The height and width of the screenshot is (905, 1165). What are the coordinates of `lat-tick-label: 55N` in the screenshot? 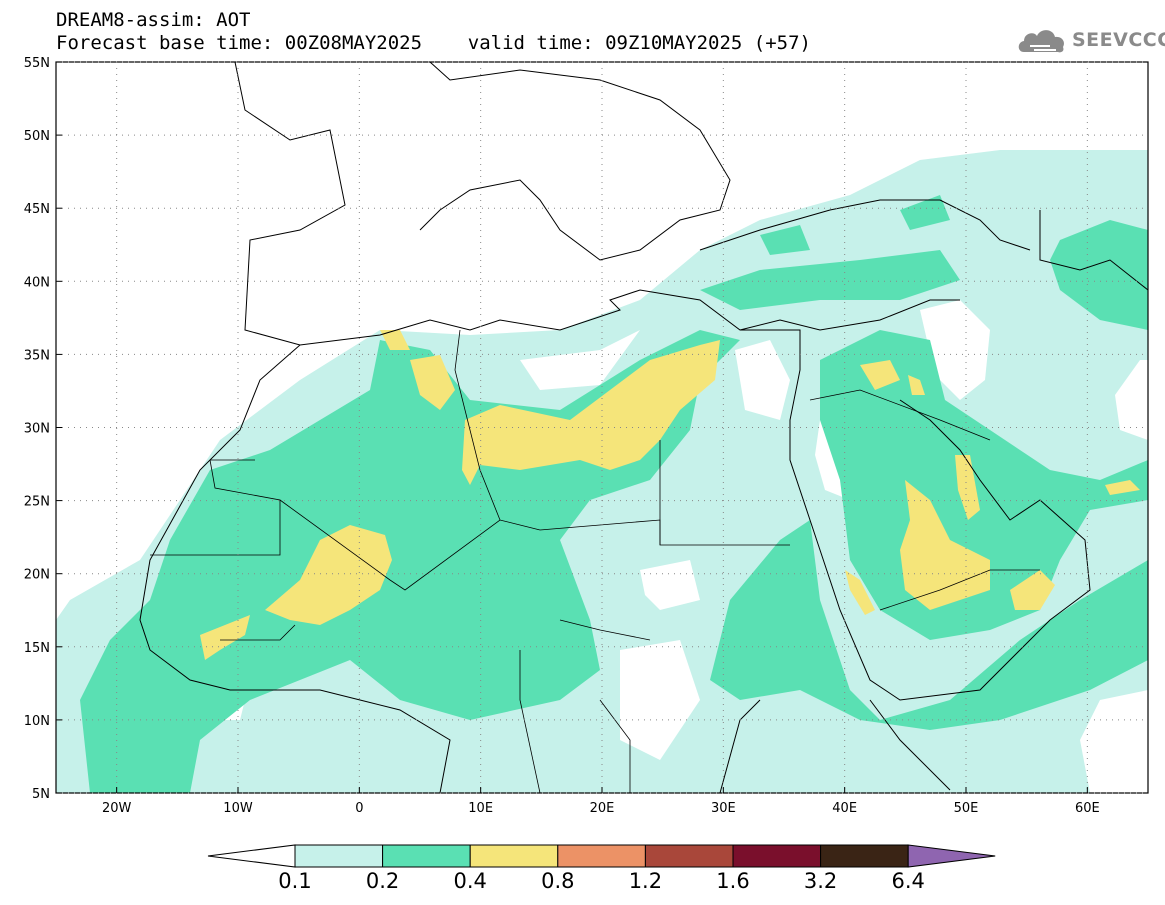 It's located at (37, 63).